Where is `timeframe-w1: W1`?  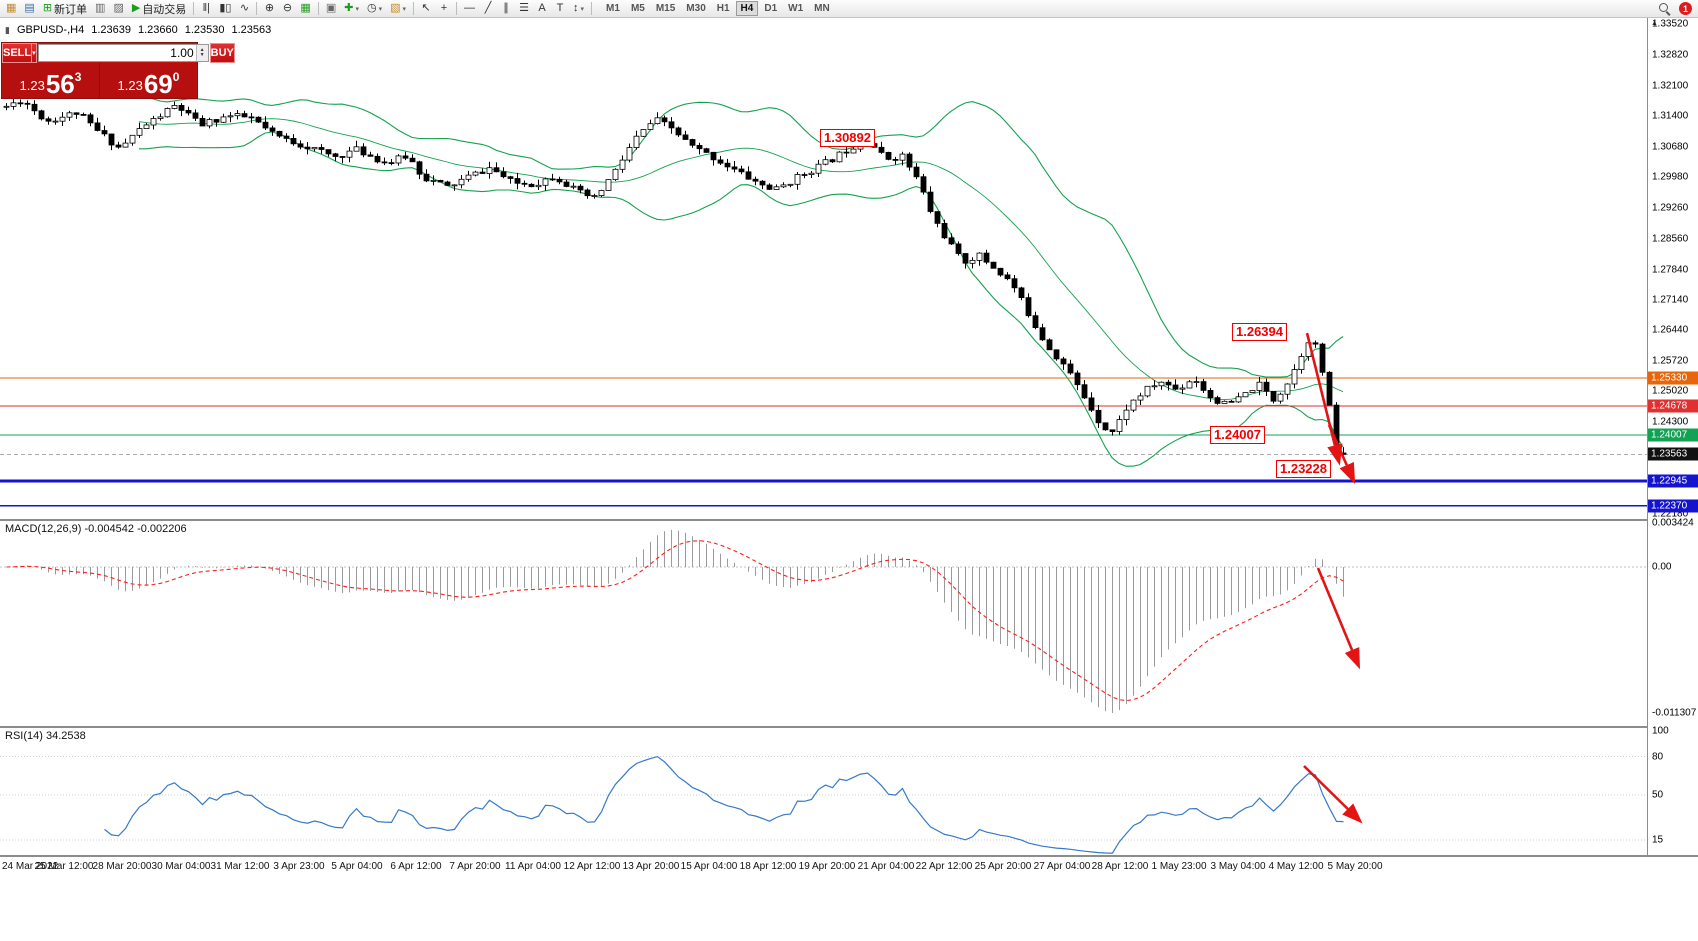 timeframe-w1: W1 is located at coordinates (796, 8).